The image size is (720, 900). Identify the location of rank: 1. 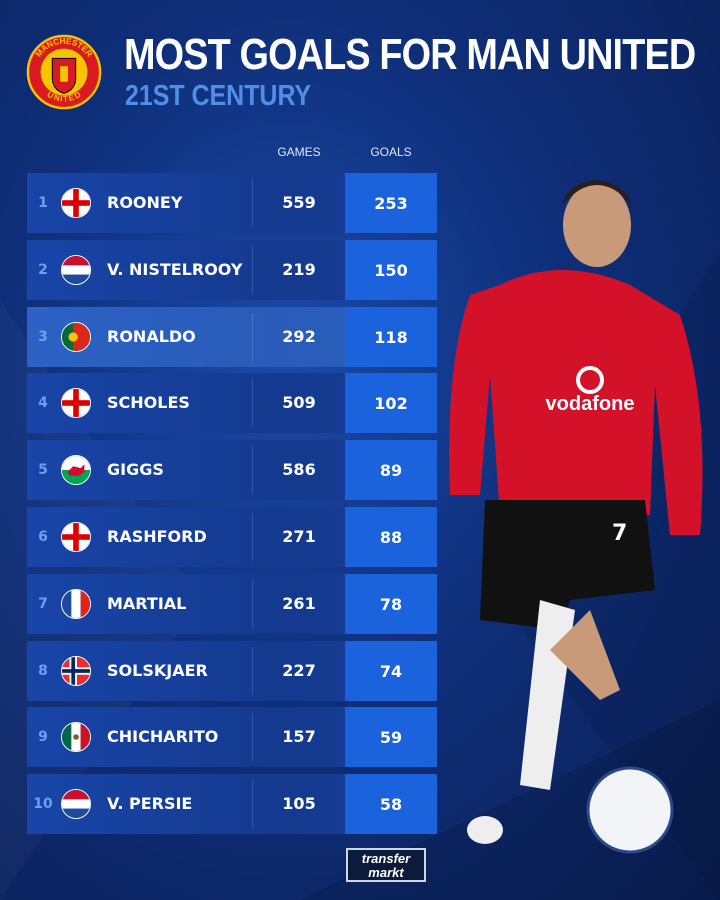
(43, 203).